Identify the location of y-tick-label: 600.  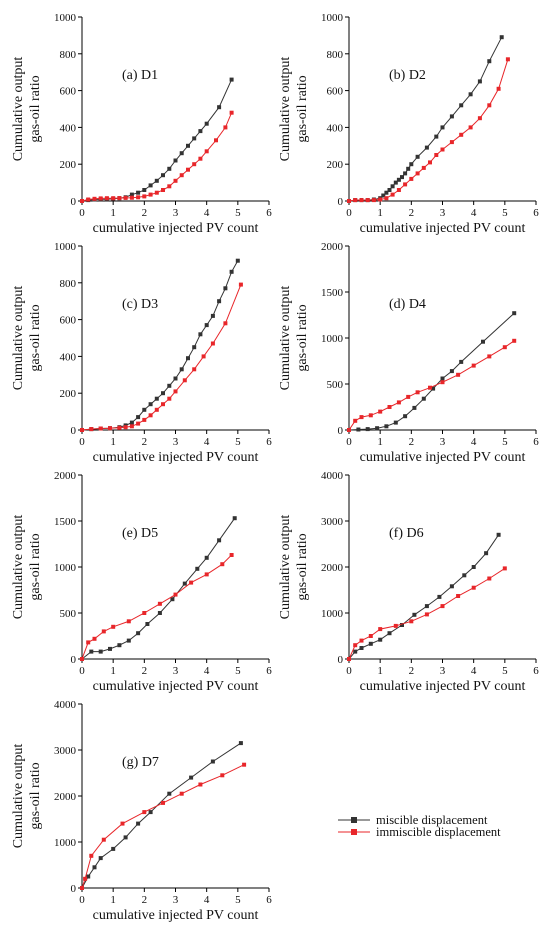
(335, 92).